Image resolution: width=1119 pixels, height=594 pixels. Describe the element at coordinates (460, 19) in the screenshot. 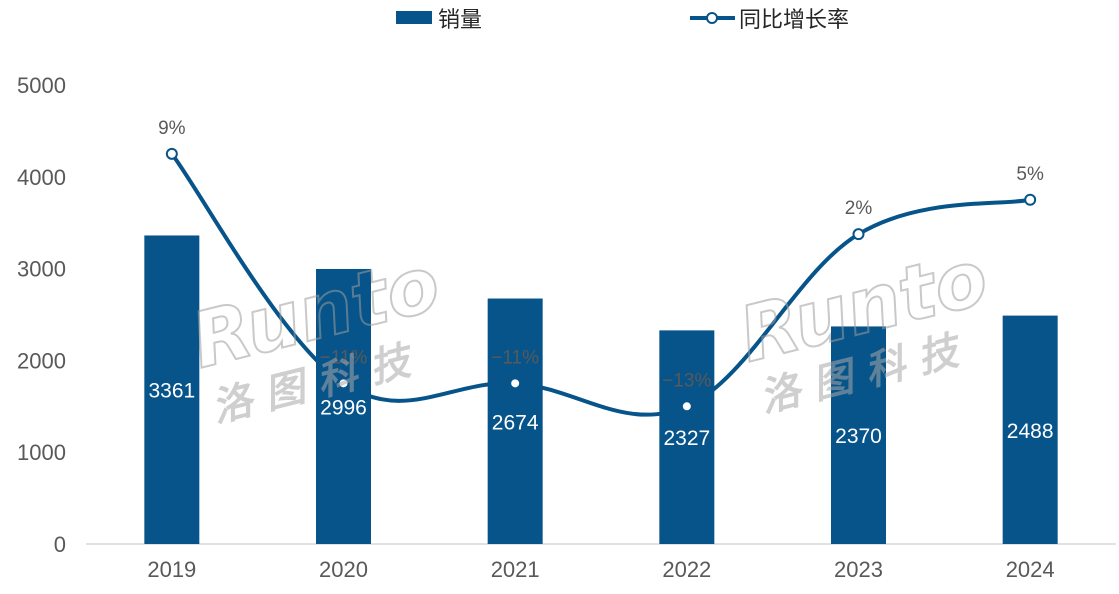

I see `legend-label-bar: 销量` at that location.